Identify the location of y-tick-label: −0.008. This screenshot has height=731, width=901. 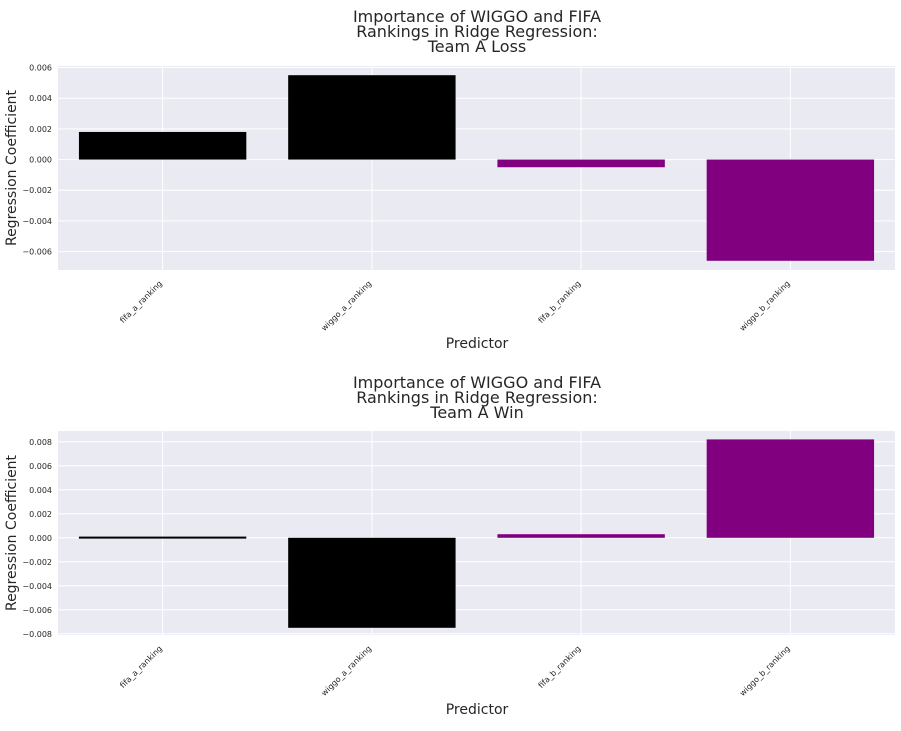
(37, 634).